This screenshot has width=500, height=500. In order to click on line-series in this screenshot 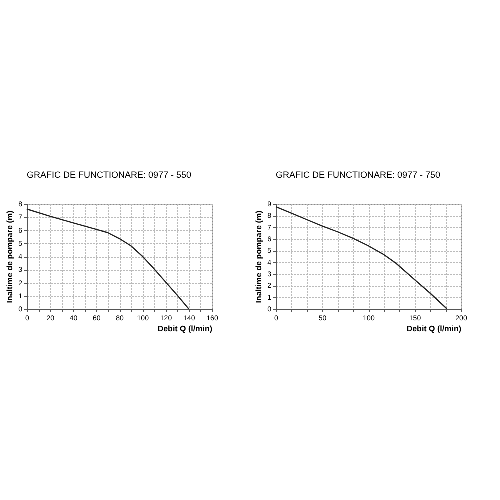, I will do `click(108, 259)`.